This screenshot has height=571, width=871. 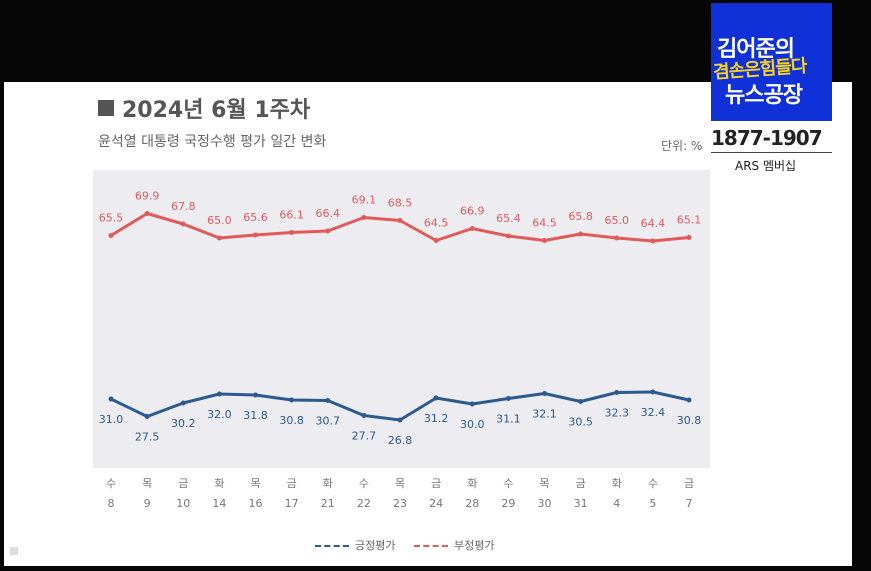 What do you see at coordinates (364, 503) in the screenshot?
I see `x-tick-date: 22` at bounding box center [364, 503].